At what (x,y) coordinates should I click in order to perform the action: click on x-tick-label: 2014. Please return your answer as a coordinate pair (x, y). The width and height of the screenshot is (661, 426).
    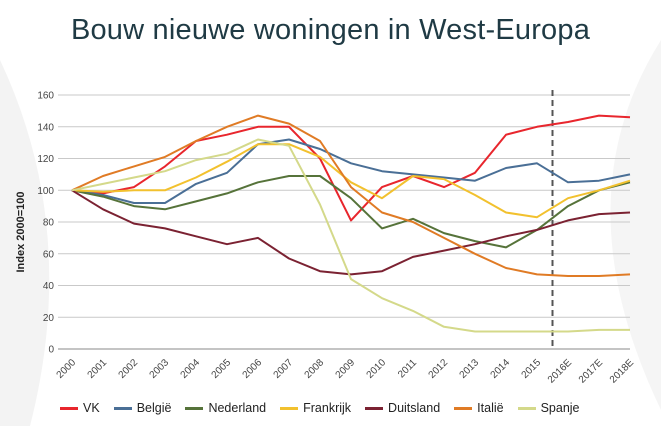
    Looking at the image, I should click on (501, 369).